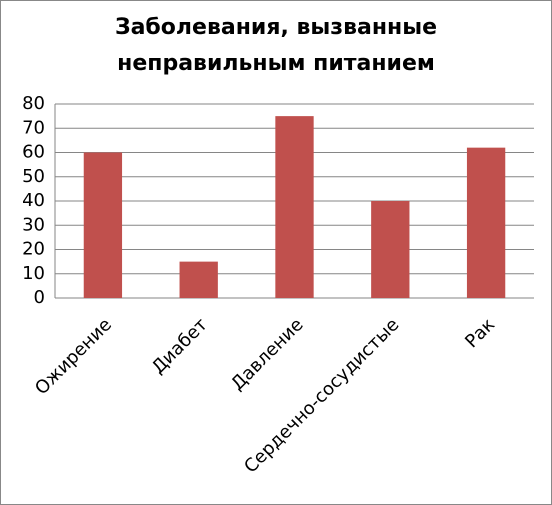  What do you see at coordinates (73, 356) in the screenshot?
I see `x-tick-label: Ожирение` at bounding box center [73, 356].